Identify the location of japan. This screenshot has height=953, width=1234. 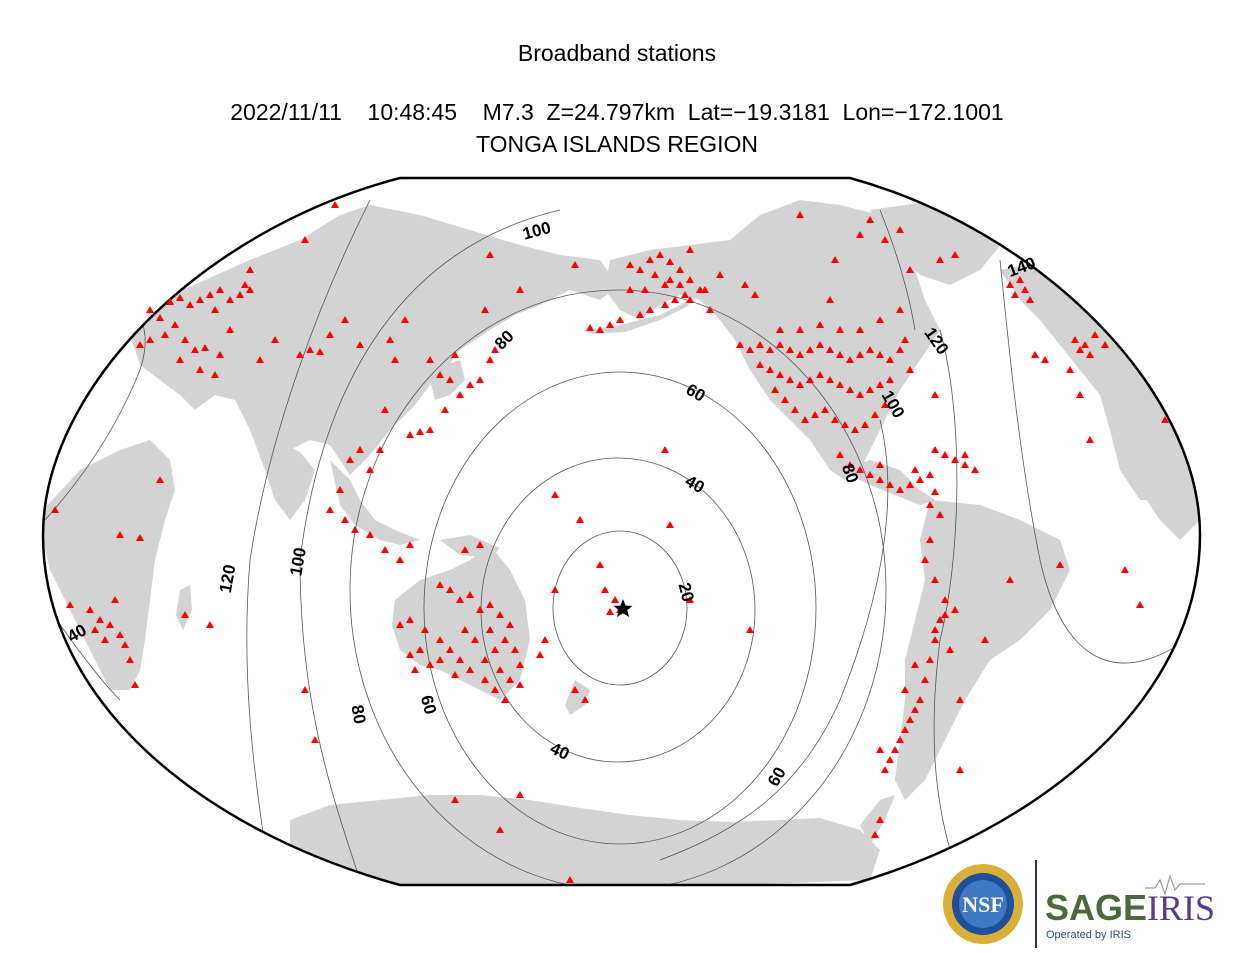
(447, 380).